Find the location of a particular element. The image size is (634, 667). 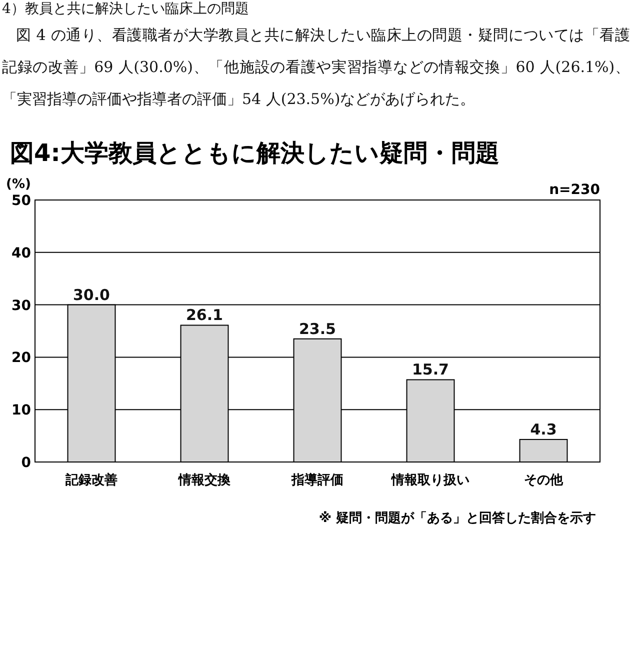

y-tick-label: 50 is located at coordinates (22, 201).